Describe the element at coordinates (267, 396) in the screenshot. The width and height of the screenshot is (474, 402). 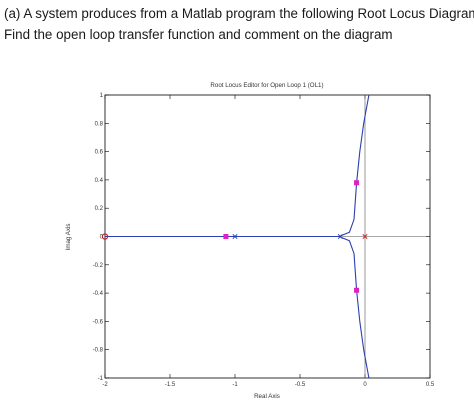
I see `x-axis-label: Real Axis` at that location.